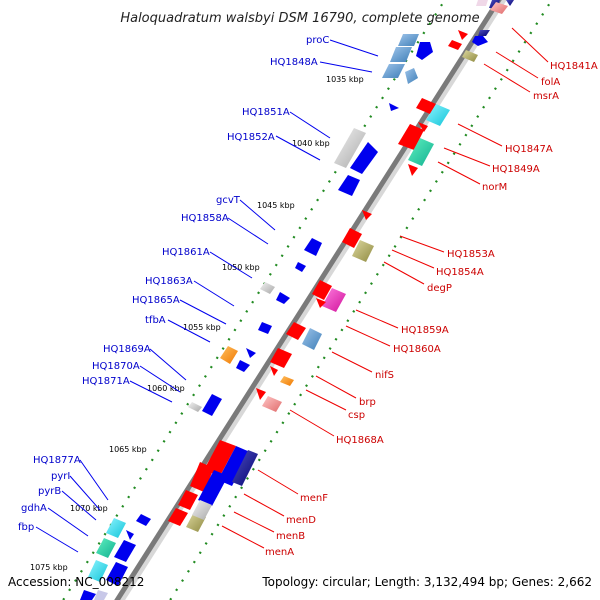 The image size is (600, 600). I want to click on gene-label: HQ1870A, so click(116, 366).